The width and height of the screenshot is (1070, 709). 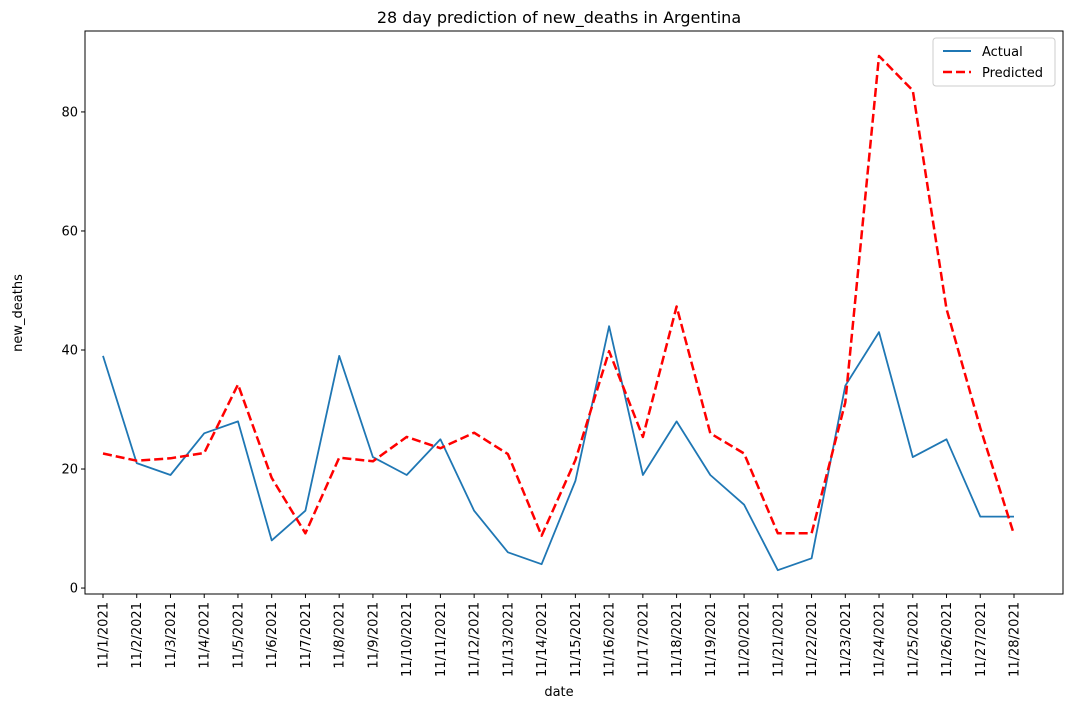 What do you see at coordinates (745, 639) in the screenshot?
I see `x-tick-label: 11/20/2021` at bounding box center [745, 639].